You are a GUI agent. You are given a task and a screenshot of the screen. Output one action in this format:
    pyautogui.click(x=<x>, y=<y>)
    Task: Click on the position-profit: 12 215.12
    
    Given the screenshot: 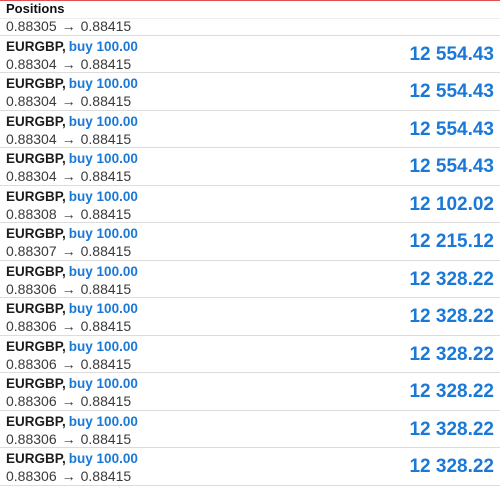 What is the action you would take?
    pyautogui.click(x=451, y=241)
    